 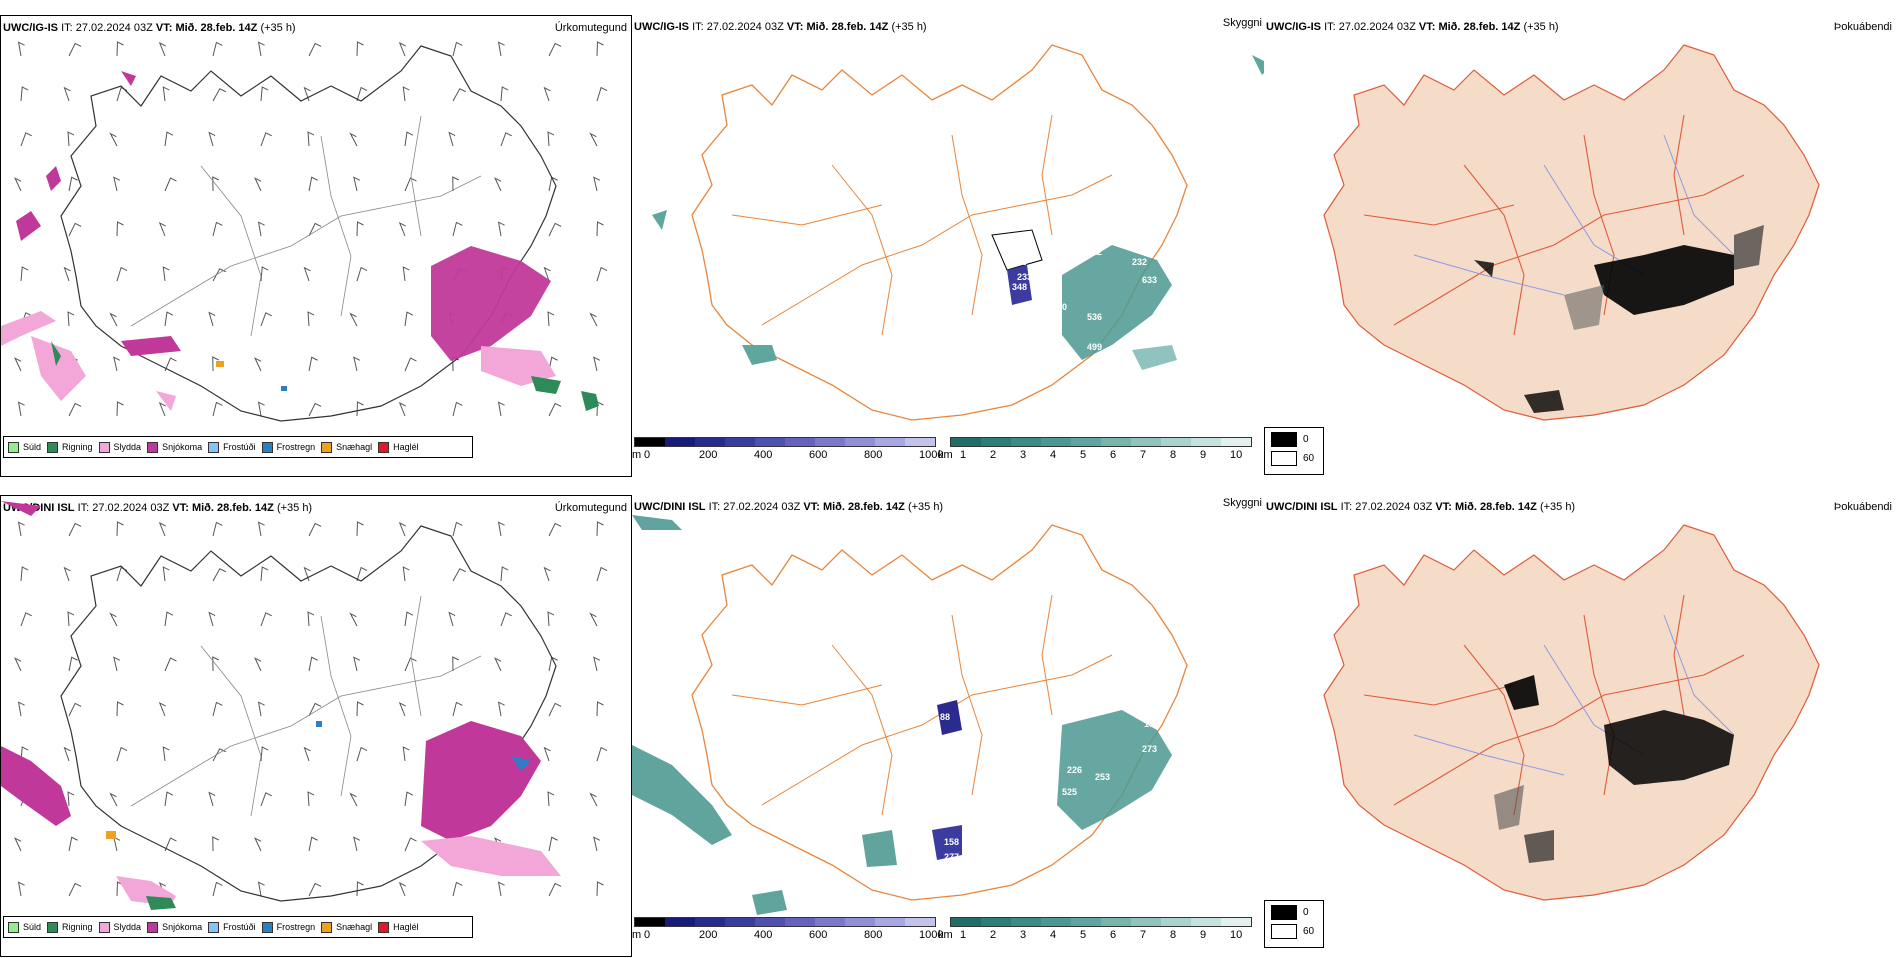 I want to click on product-title: Úrkomutegund, so click(x=590, y=28).